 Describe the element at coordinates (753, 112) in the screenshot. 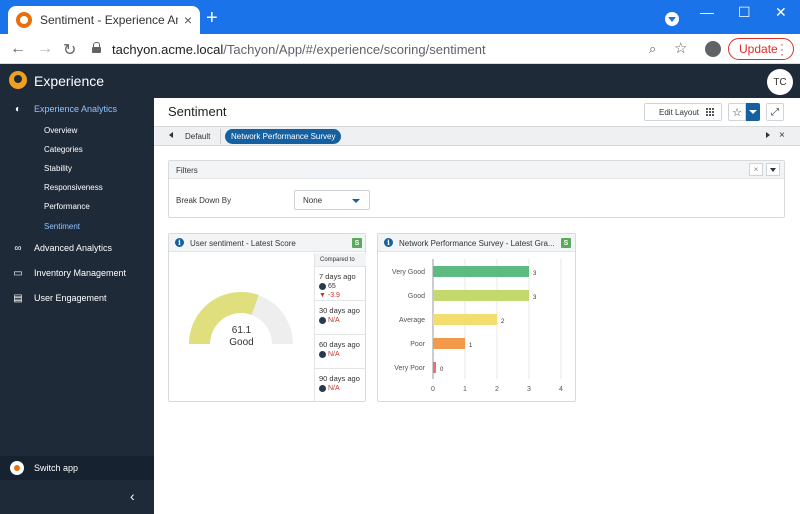

I see `favorite-dropdown-button` at that location.